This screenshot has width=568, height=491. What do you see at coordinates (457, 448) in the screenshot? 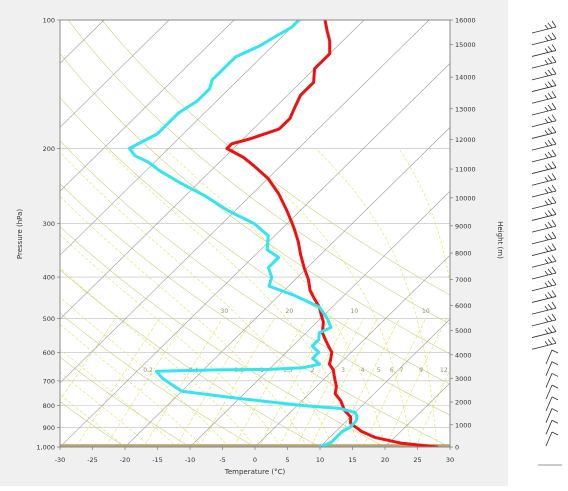
I see `height-tick-label: 0` at bounding box center [457, 448].